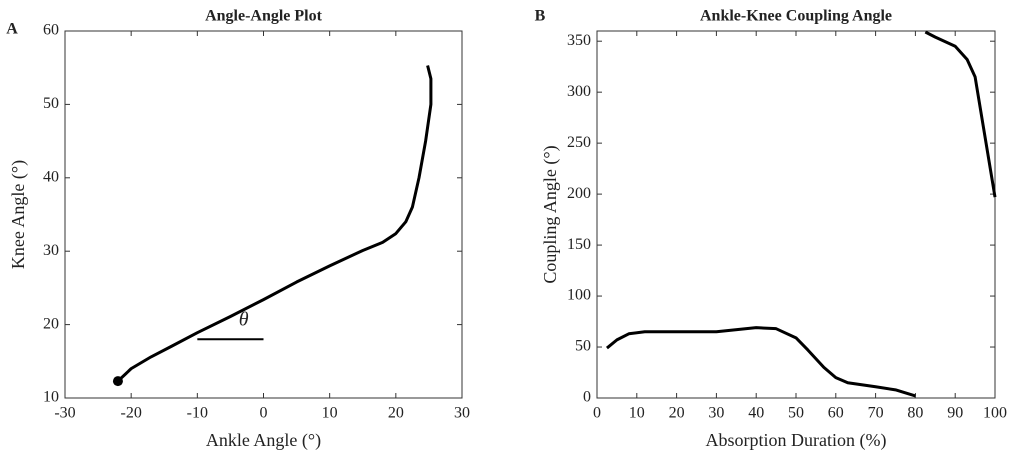  I want to click on x-tick-label: 80, so click(915, 413).